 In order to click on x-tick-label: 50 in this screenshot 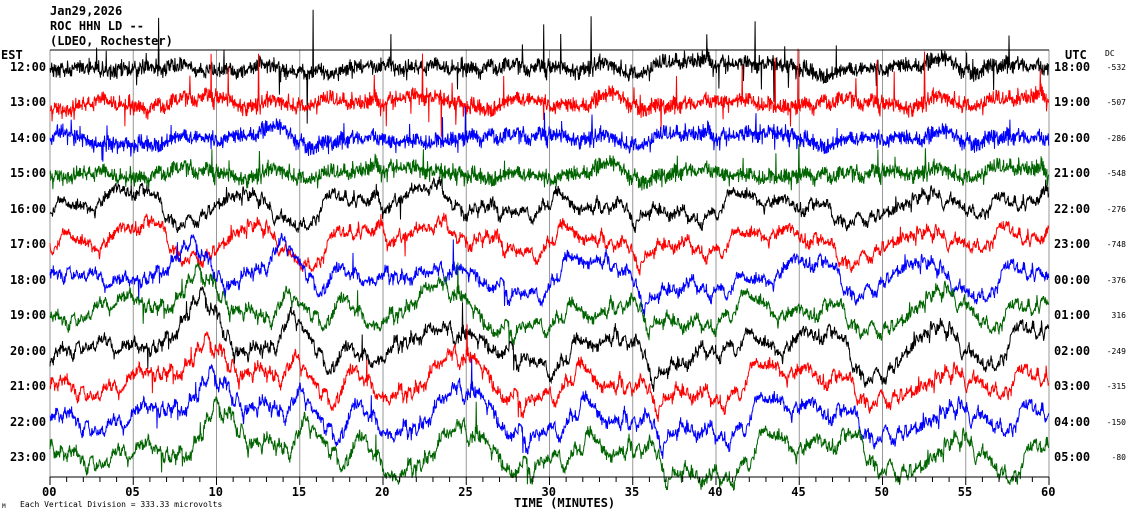, I will do `click(881, 492)`.